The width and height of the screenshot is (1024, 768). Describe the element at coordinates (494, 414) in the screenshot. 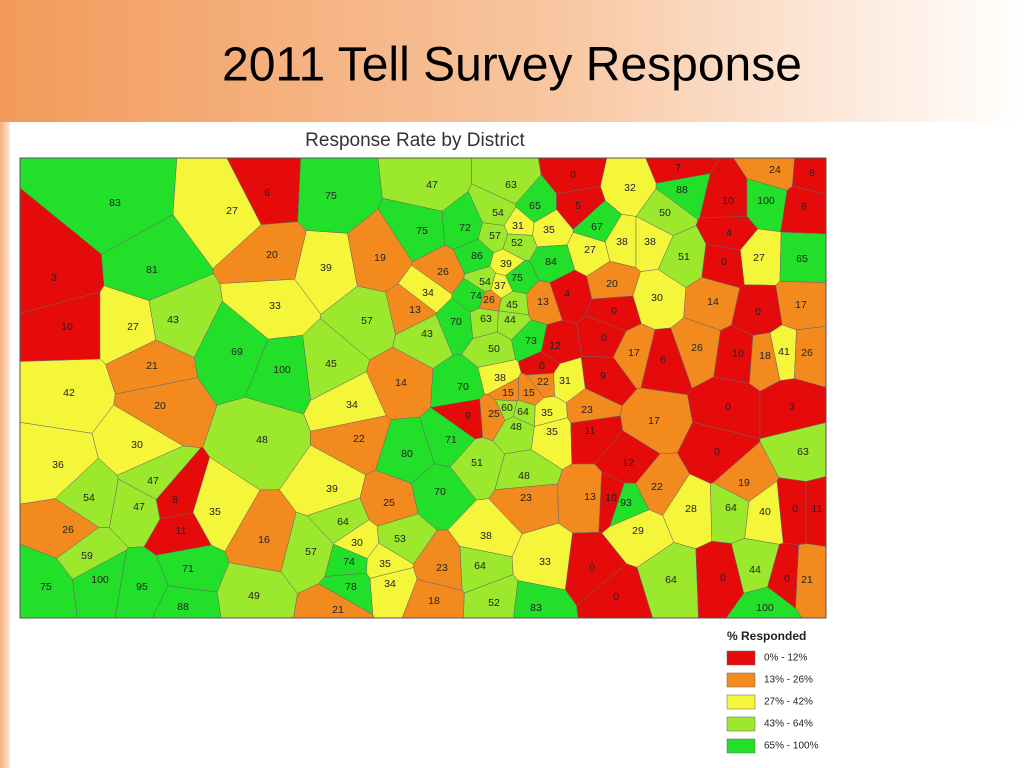

I see `district-label: 25` at that location.